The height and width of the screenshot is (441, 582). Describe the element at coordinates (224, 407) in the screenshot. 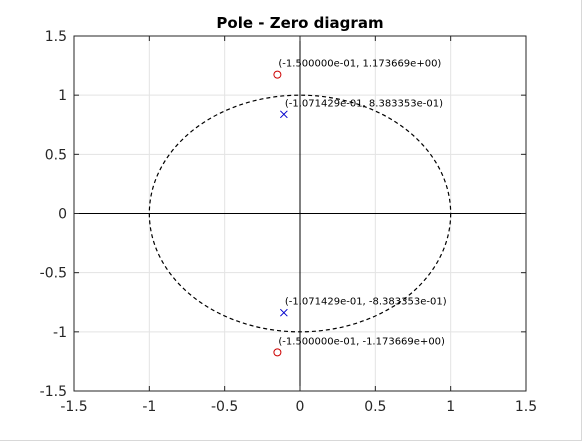

I see `x-tick-label: -0.5` at that location.